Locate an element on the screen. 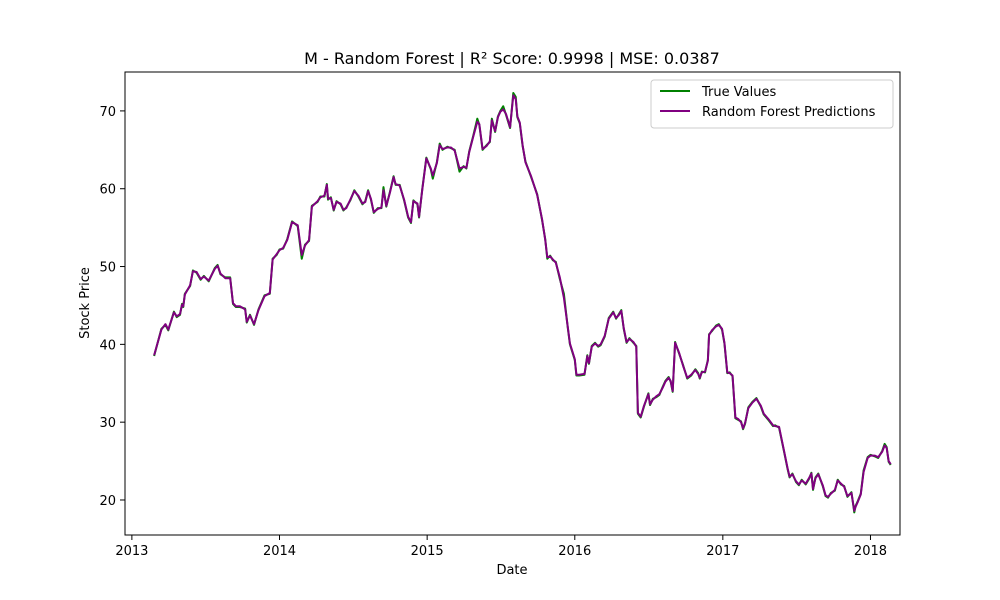 This screenshot has width=1000, height=600. y-tick-label: 50 is located at coordinates (107, 268).